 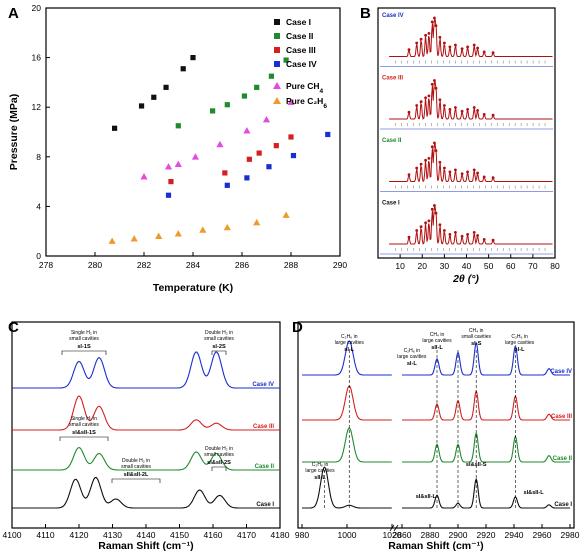 I want to click on x-tick-label: 2900, so click(x=458, y=535).